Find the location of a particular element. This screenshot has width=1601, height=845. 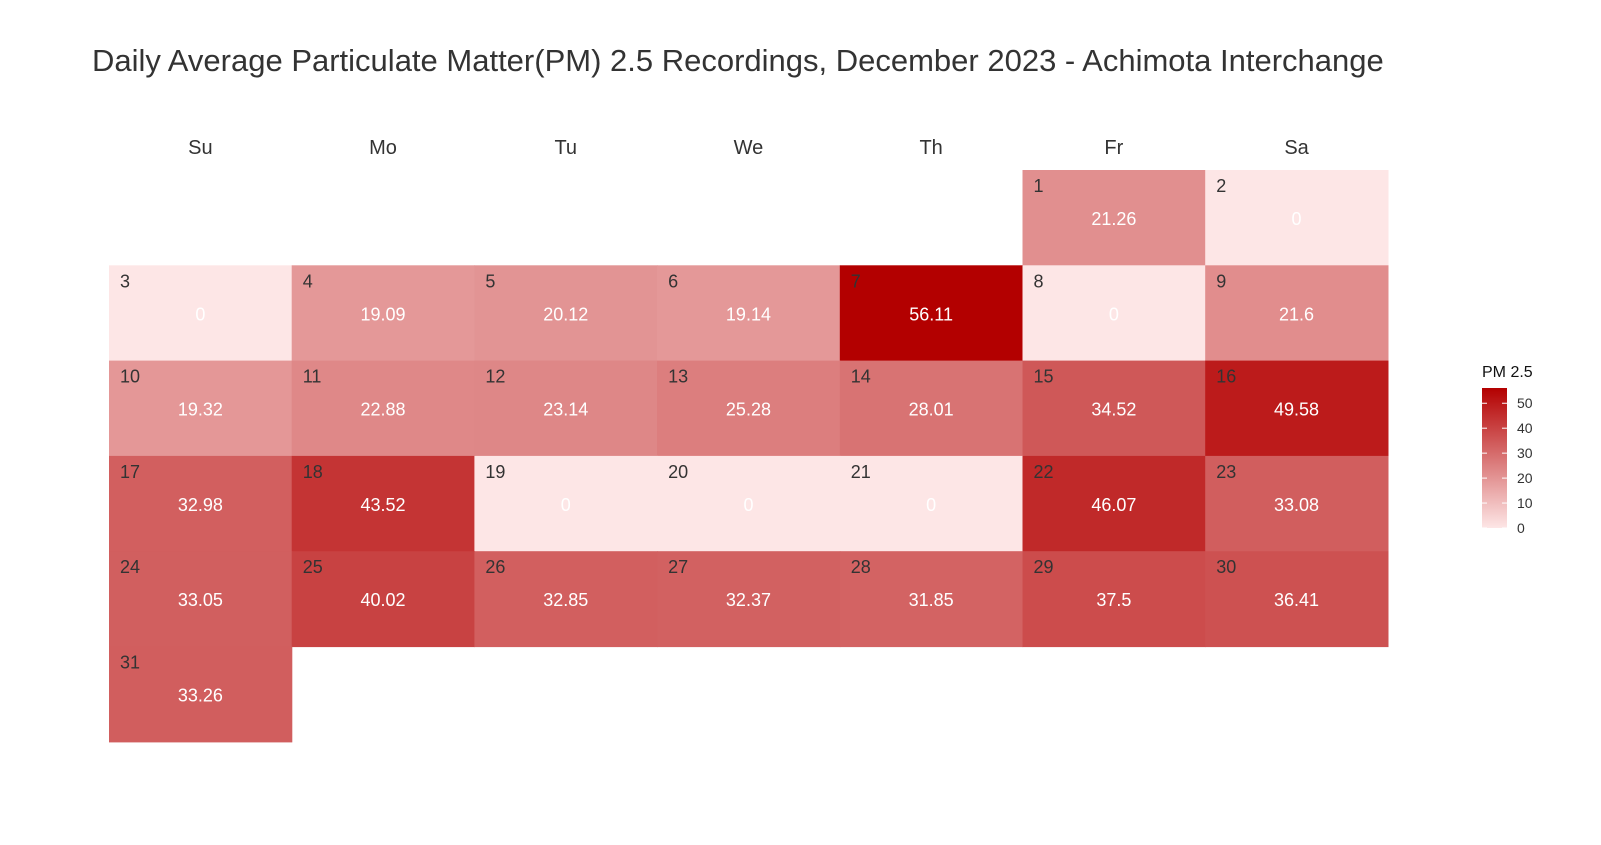

calendar-day-cell: 80 is located at coordinates (1114, 313).